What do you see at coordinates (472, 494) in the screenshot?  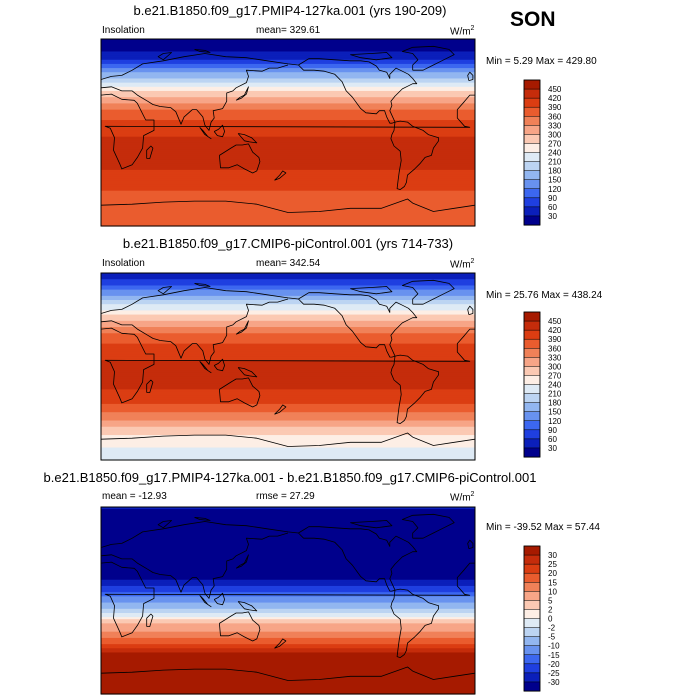 I see `panel3-units-sup: 2` at bounding box center [472, 494].